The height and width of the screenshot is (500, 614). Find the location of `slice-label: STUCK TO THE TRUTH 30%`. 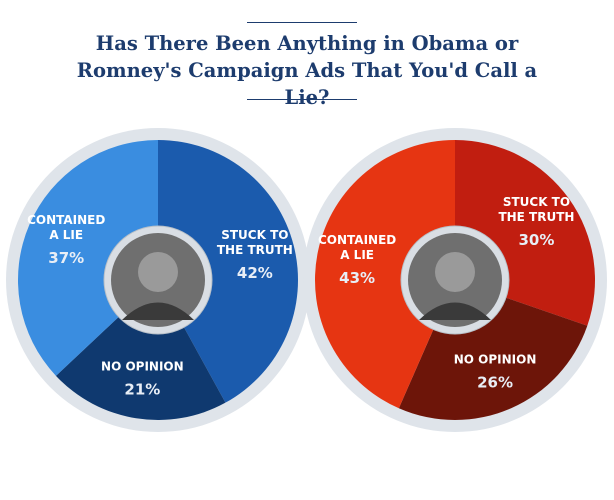

slice-label: STUCK TO THE TRUTH 30% is located at coordinates (536, 222).